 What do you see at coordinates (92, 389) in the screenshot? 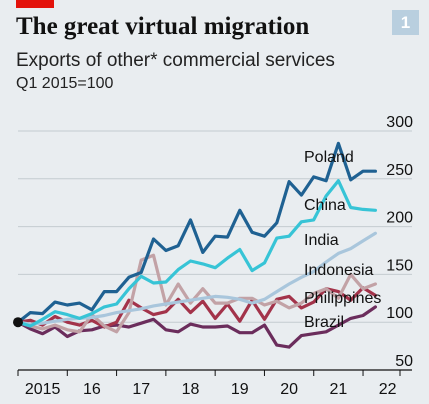
I see `x-tick-label: 16` at bounding box center [92, 389].